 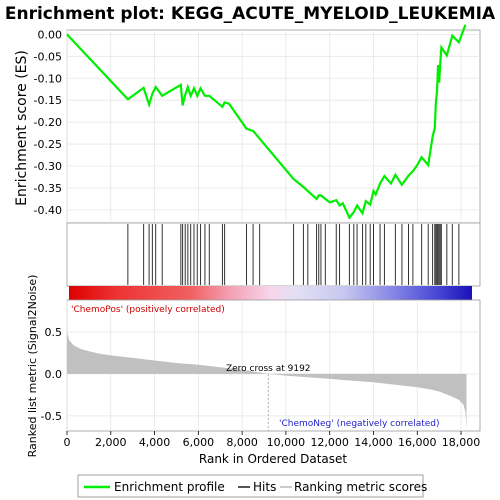 What do you see at coordinates (148, 310) in the screenshot?
I see `pos-correlated-label: 'ChemoPos' (positively correlated)` at bounding box center [148, 310].